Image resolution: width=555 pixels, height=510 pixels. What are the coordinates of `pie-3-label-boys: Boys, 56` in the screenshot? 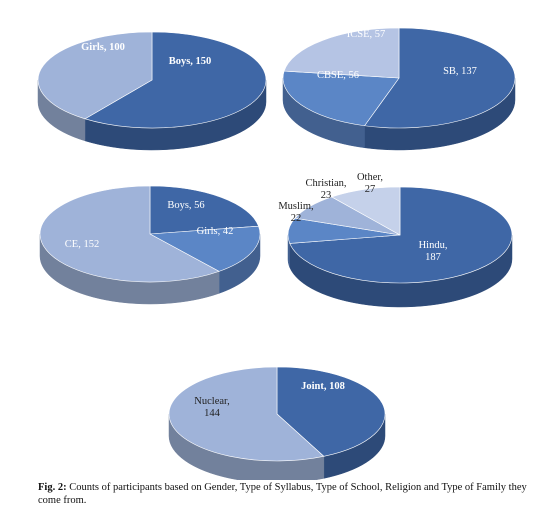 It's located at (185, 205).